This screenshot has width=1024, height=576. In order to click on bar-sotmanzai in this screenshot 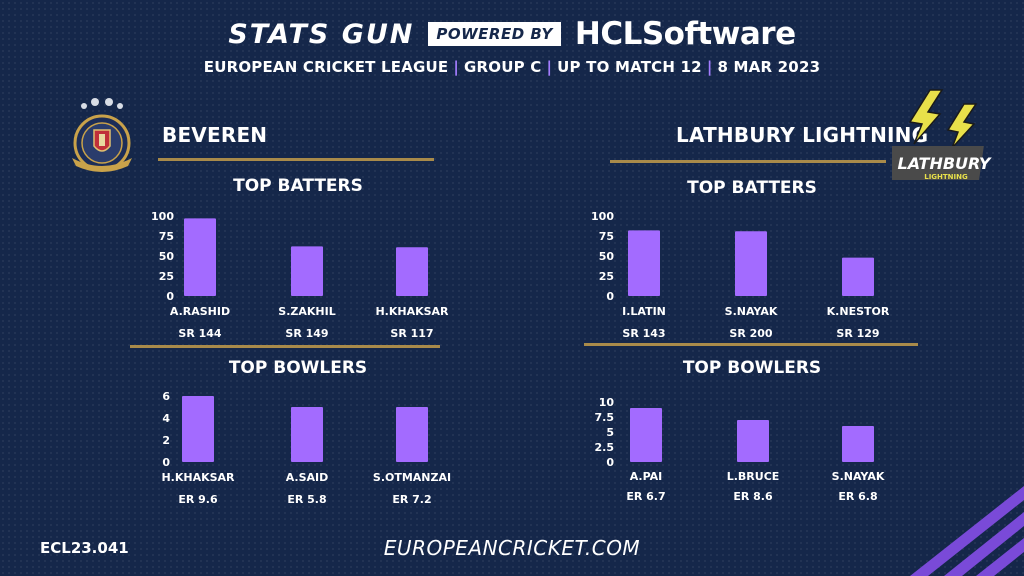, I will do `click(412, 434)`.